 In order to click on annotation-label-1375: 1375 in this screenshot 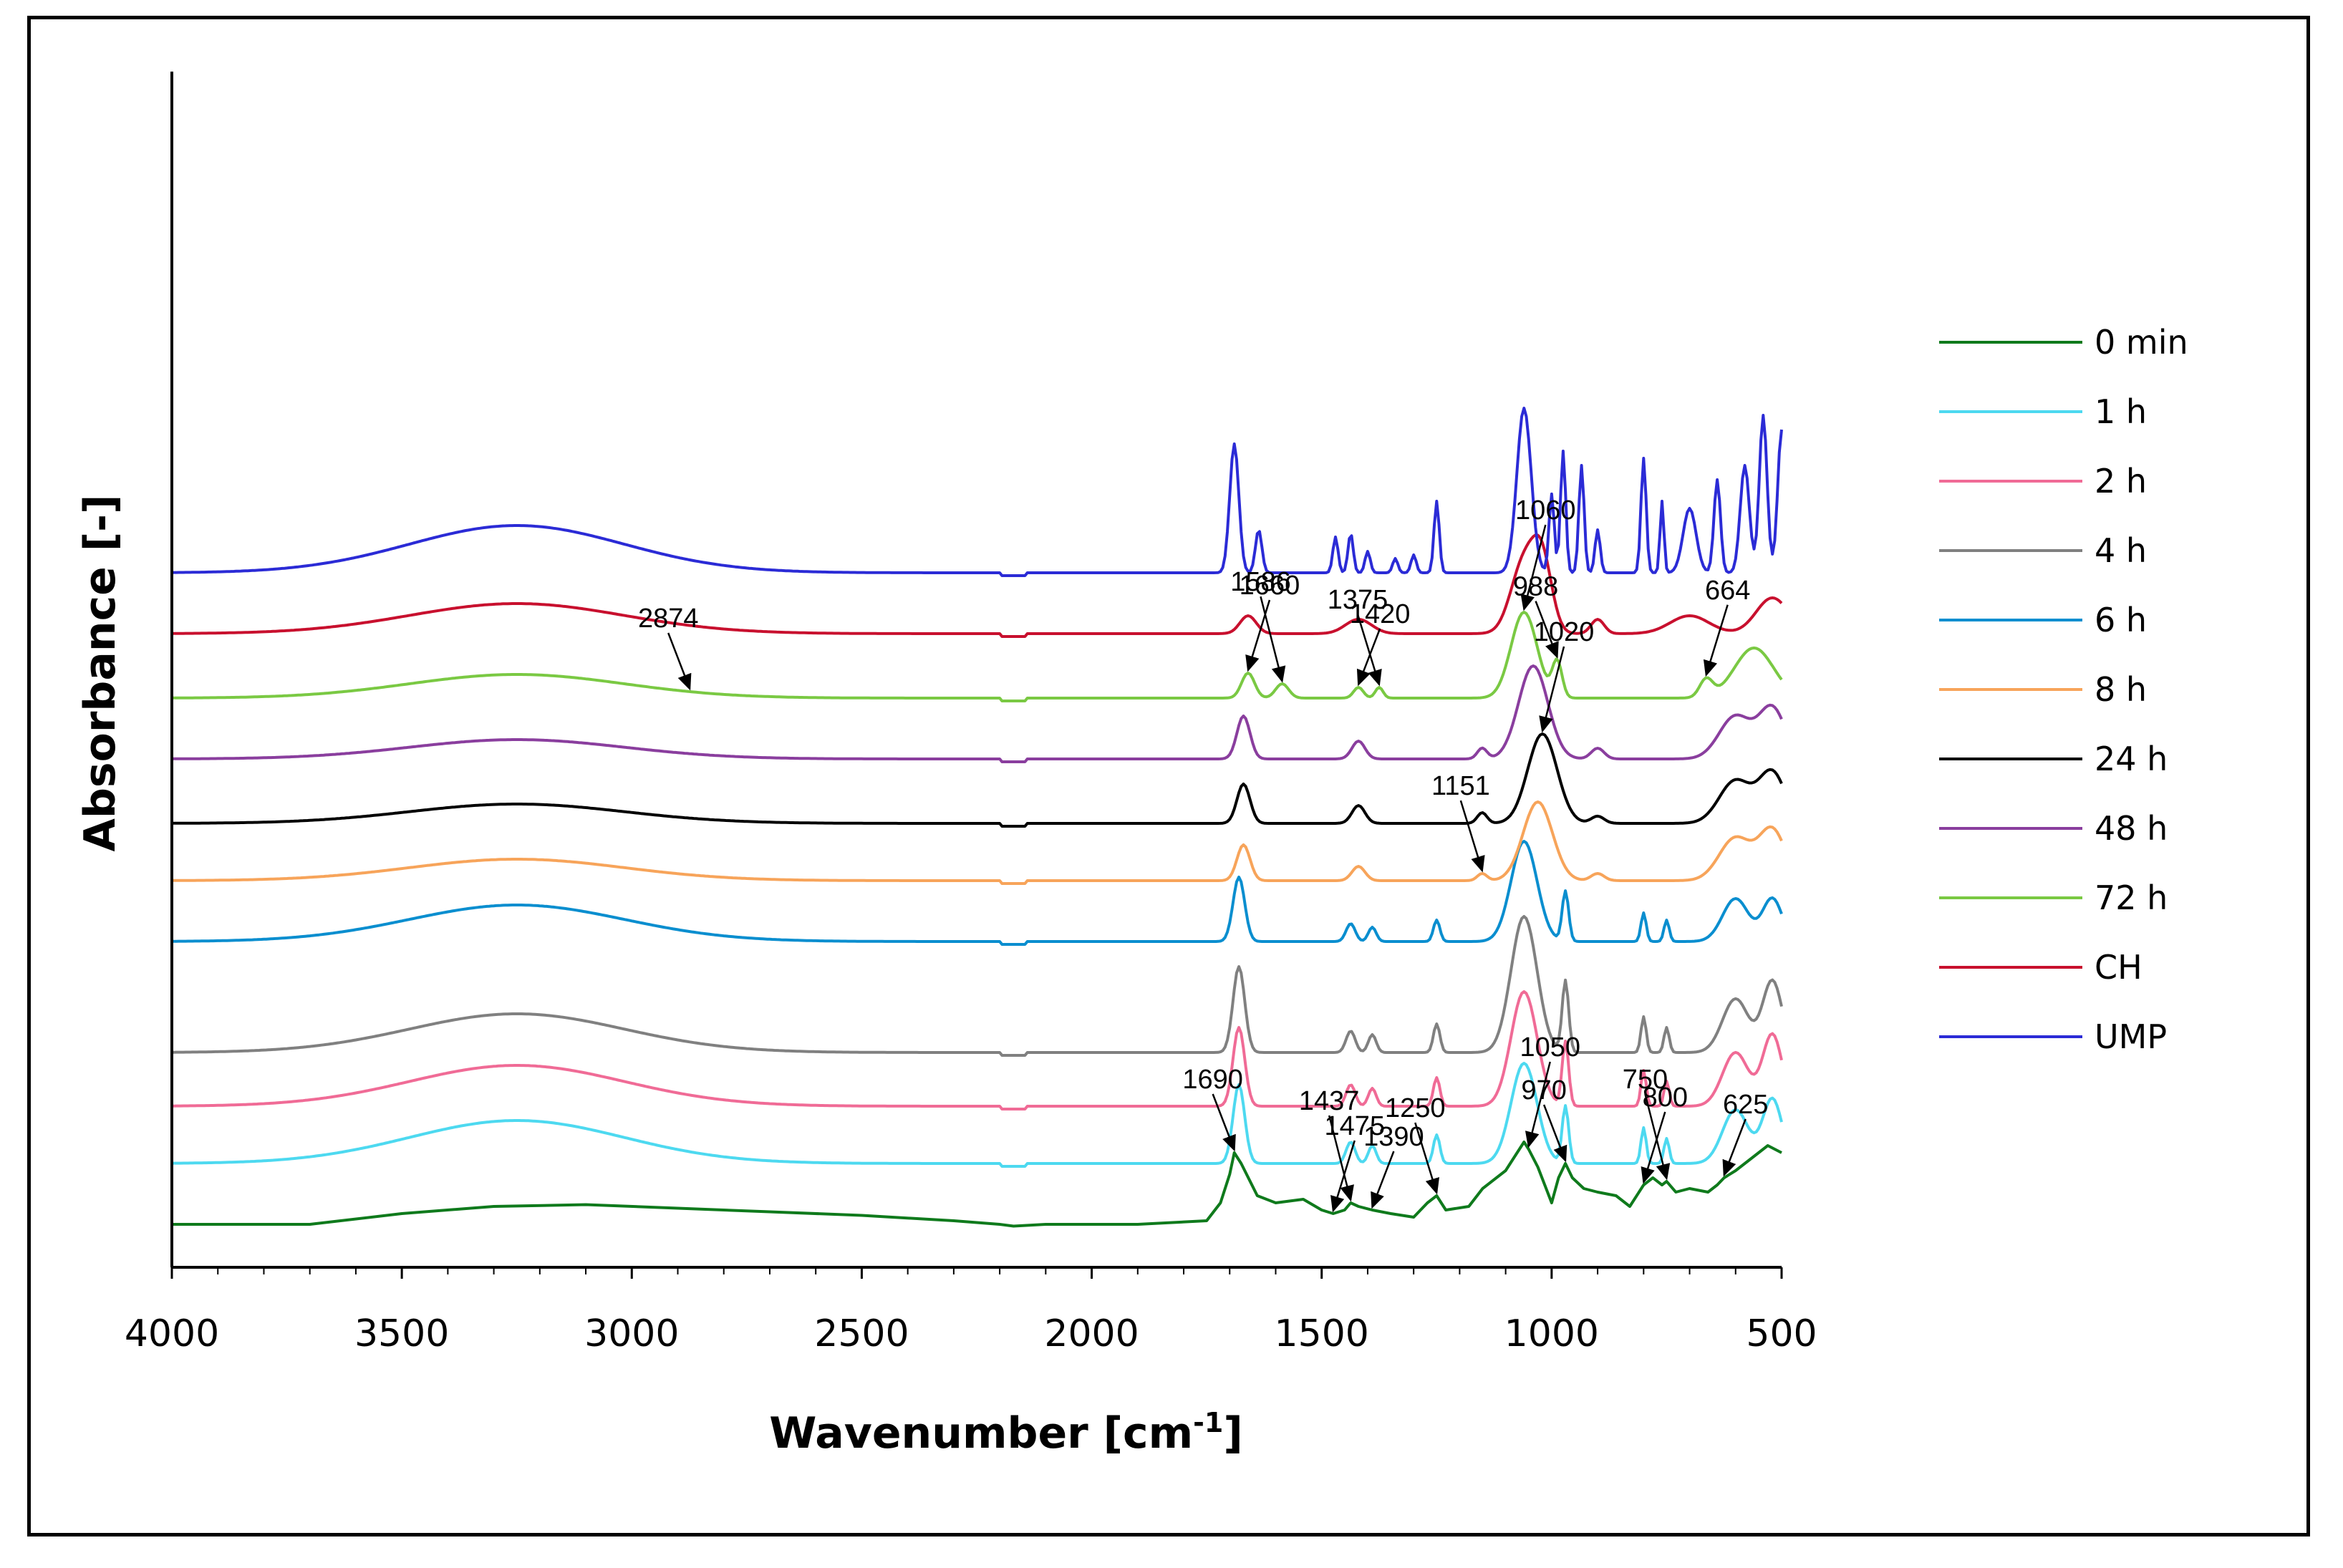, I will do `click(1358, 600)`.